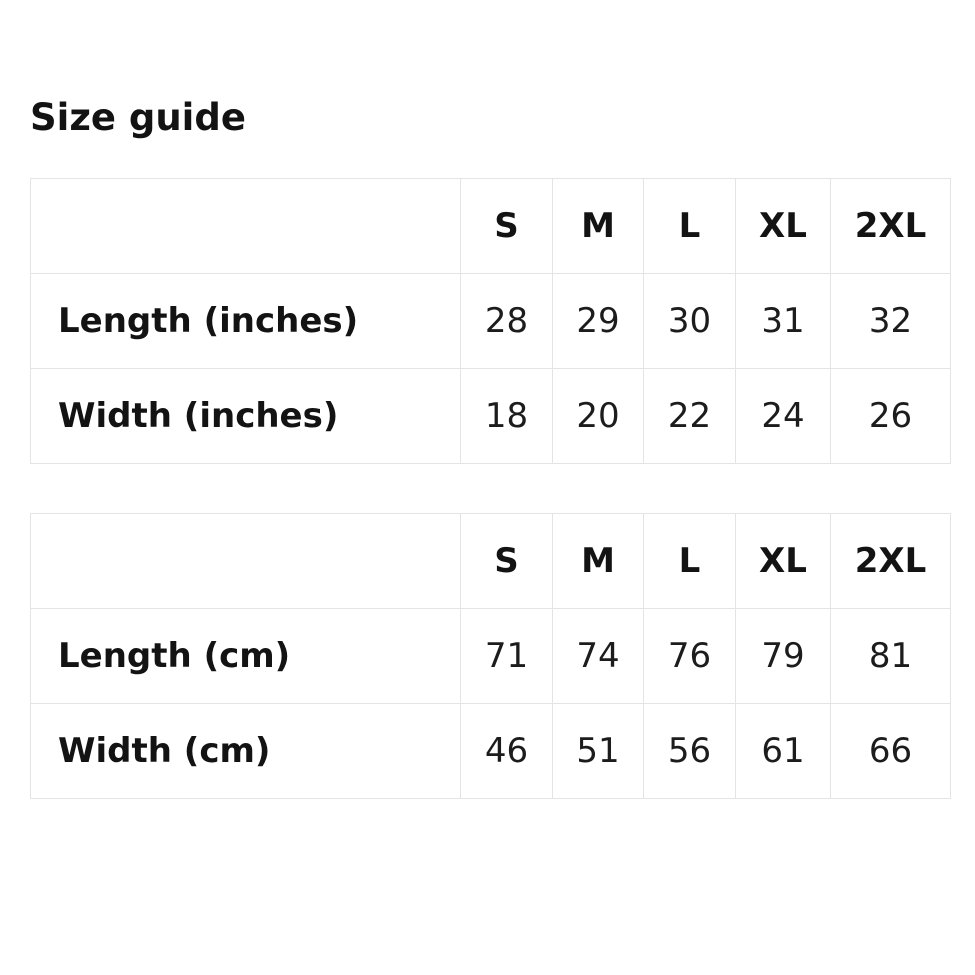 This screenshot has height=975, width=975. Describe the element at coordinates (245, 321) in the screenshot. I see `row-label-length-inches: Length (inches)` at that location.